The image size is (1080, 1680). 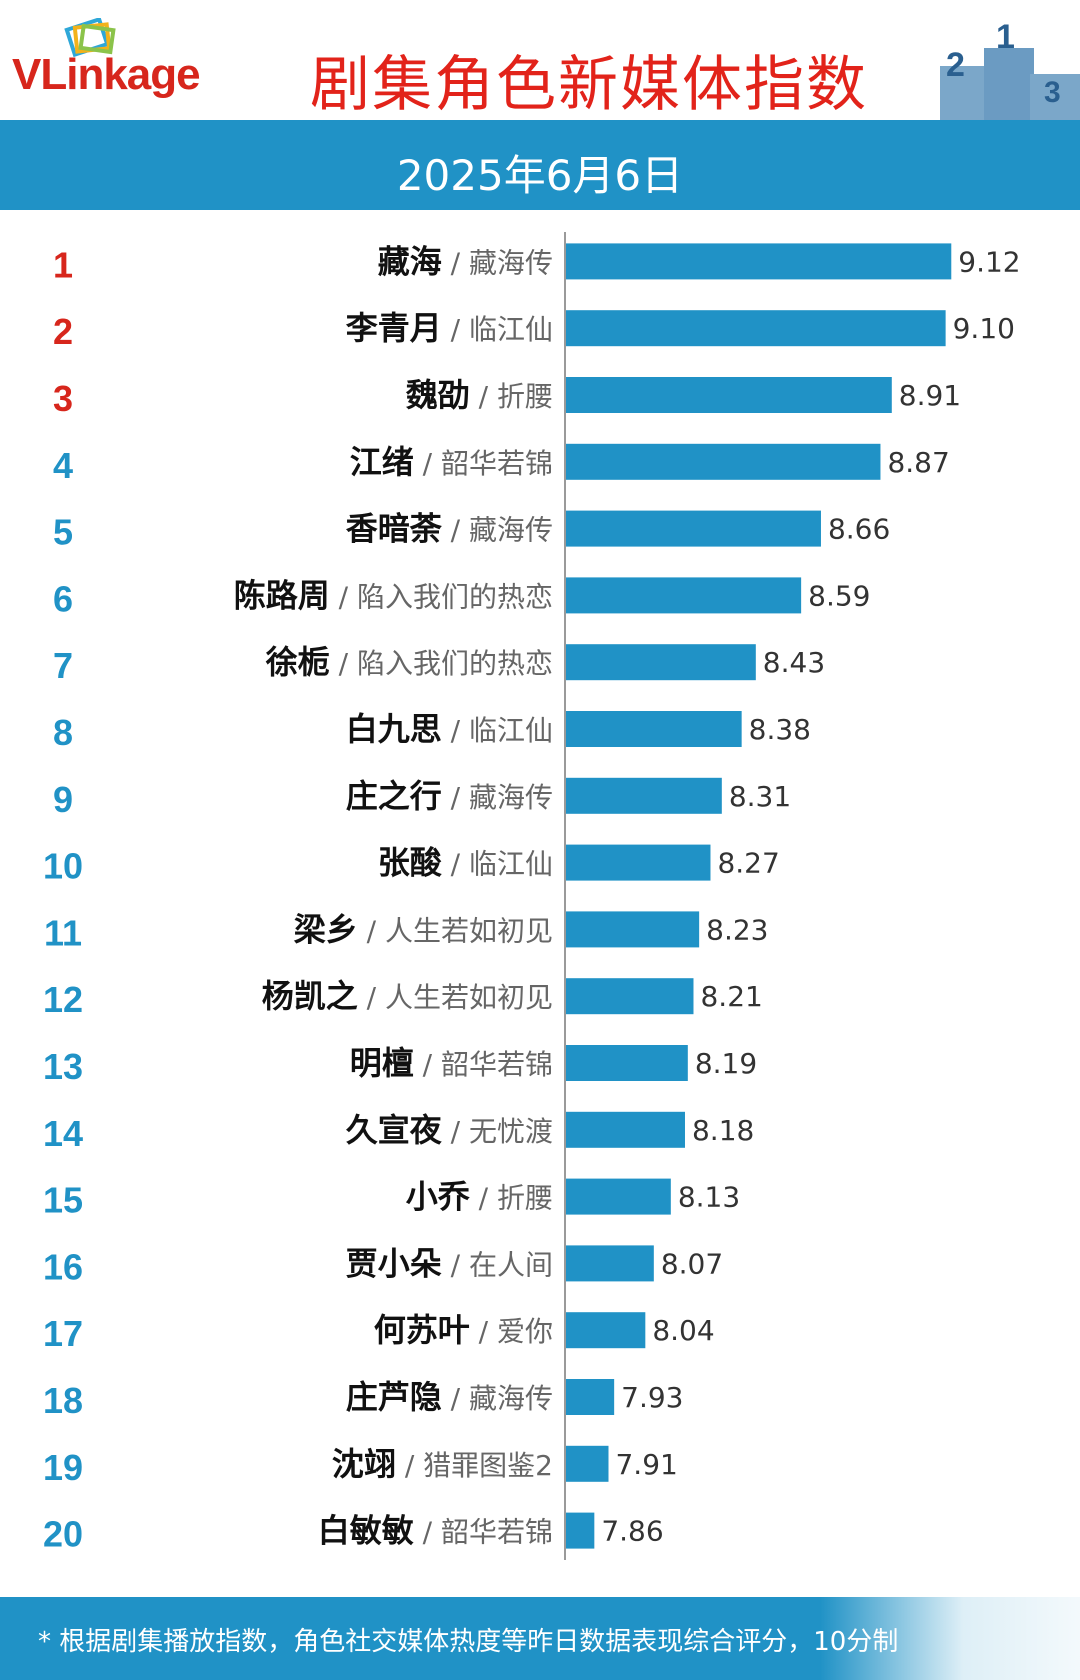 What do you see at coordinates (455, 663) in the screenshot?
I see `drama-name: 陷入我们的热恋` at bounding box center [455, 663].